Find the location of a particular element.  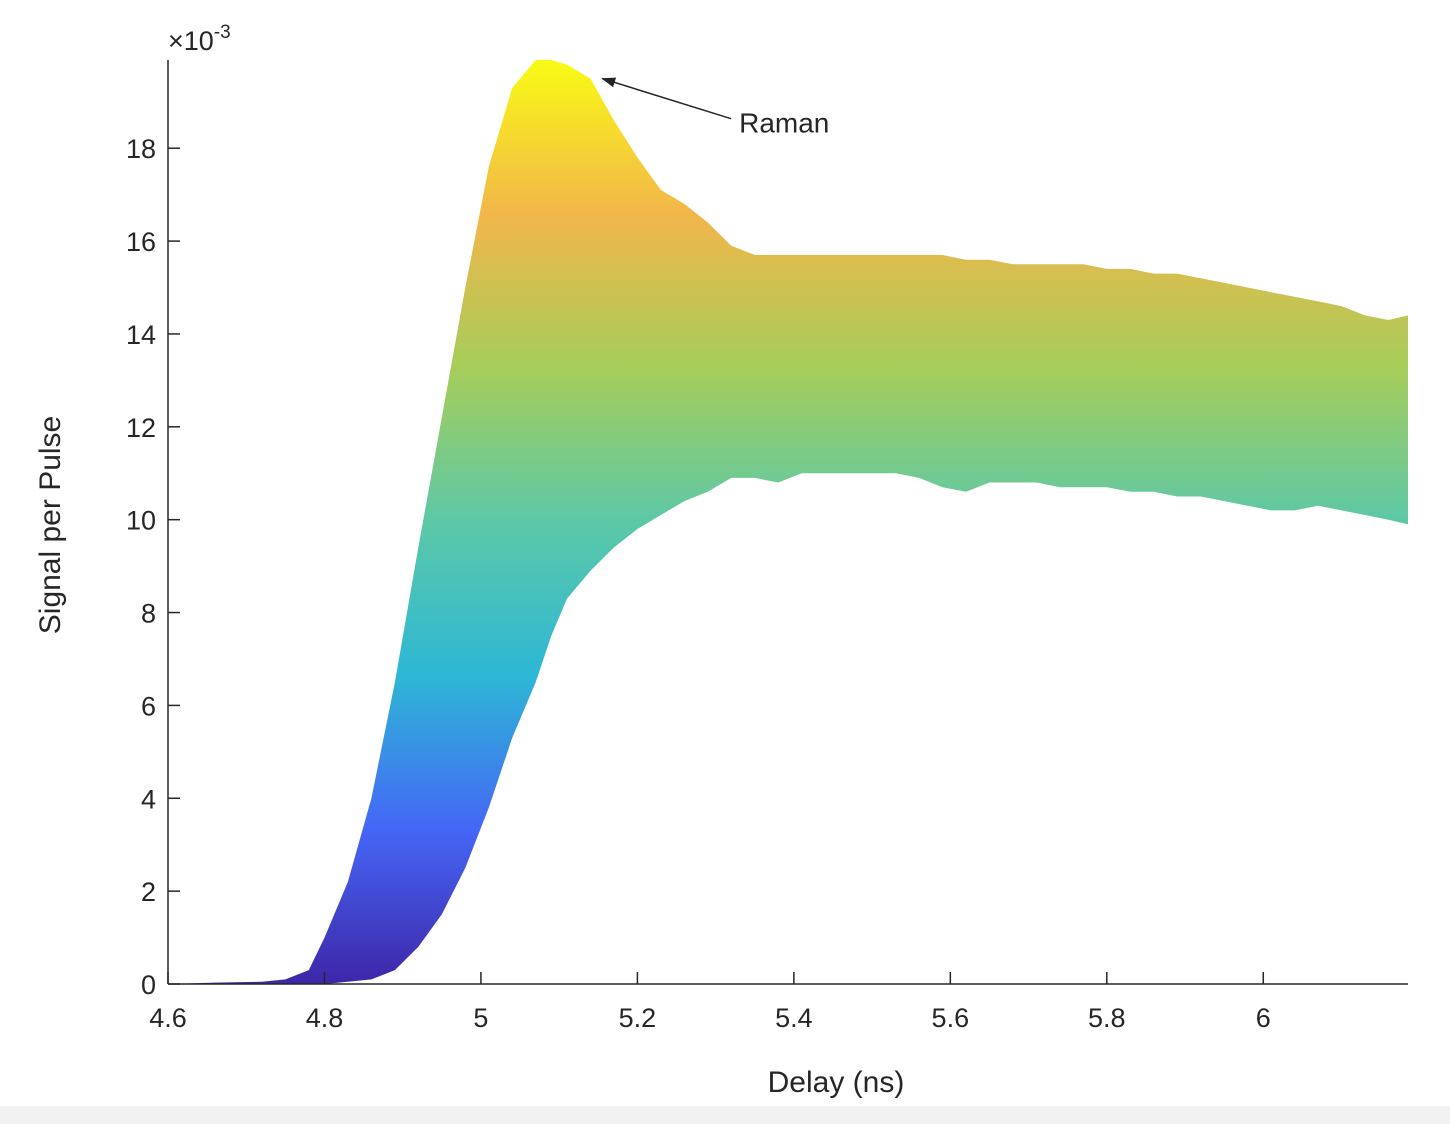

bottom-strip is located at coordinates (725, 1115).